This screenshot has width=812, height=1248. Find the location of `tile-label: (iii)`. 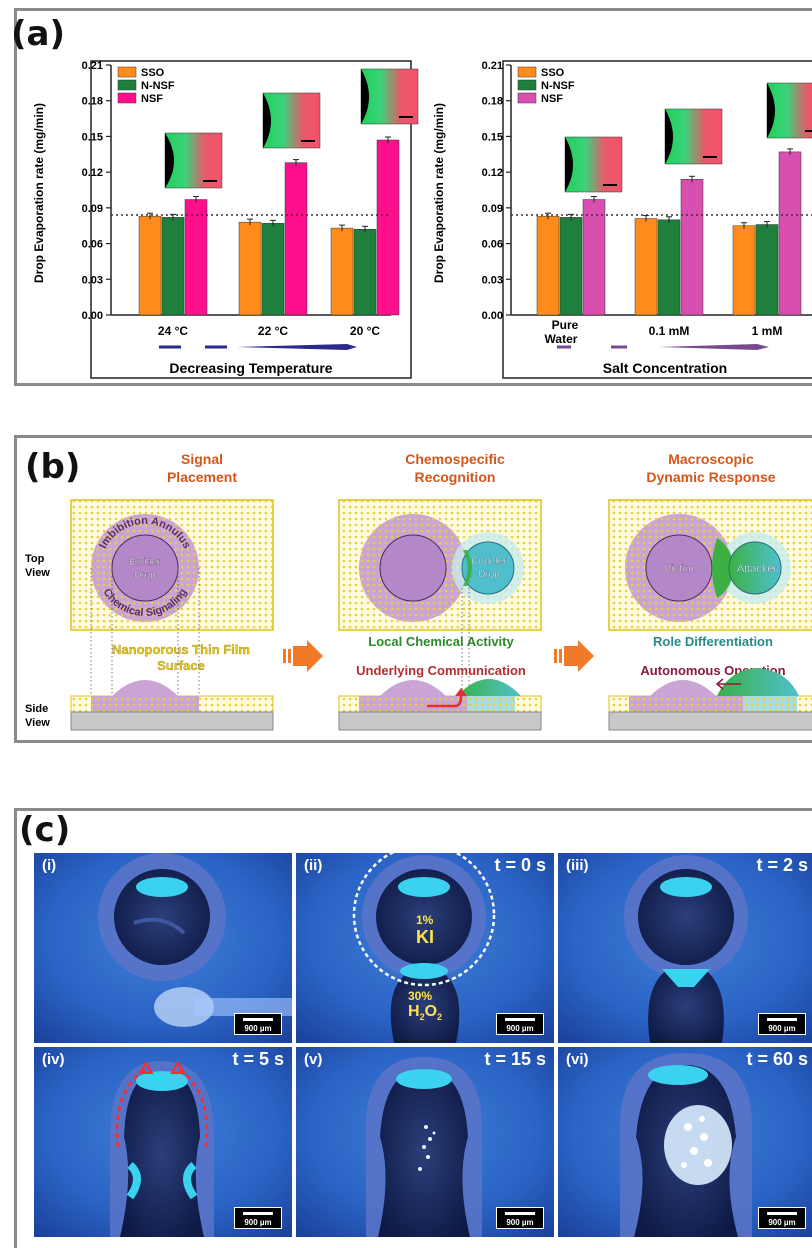

tile-label: (iii) is located at coordinates (577, 865).